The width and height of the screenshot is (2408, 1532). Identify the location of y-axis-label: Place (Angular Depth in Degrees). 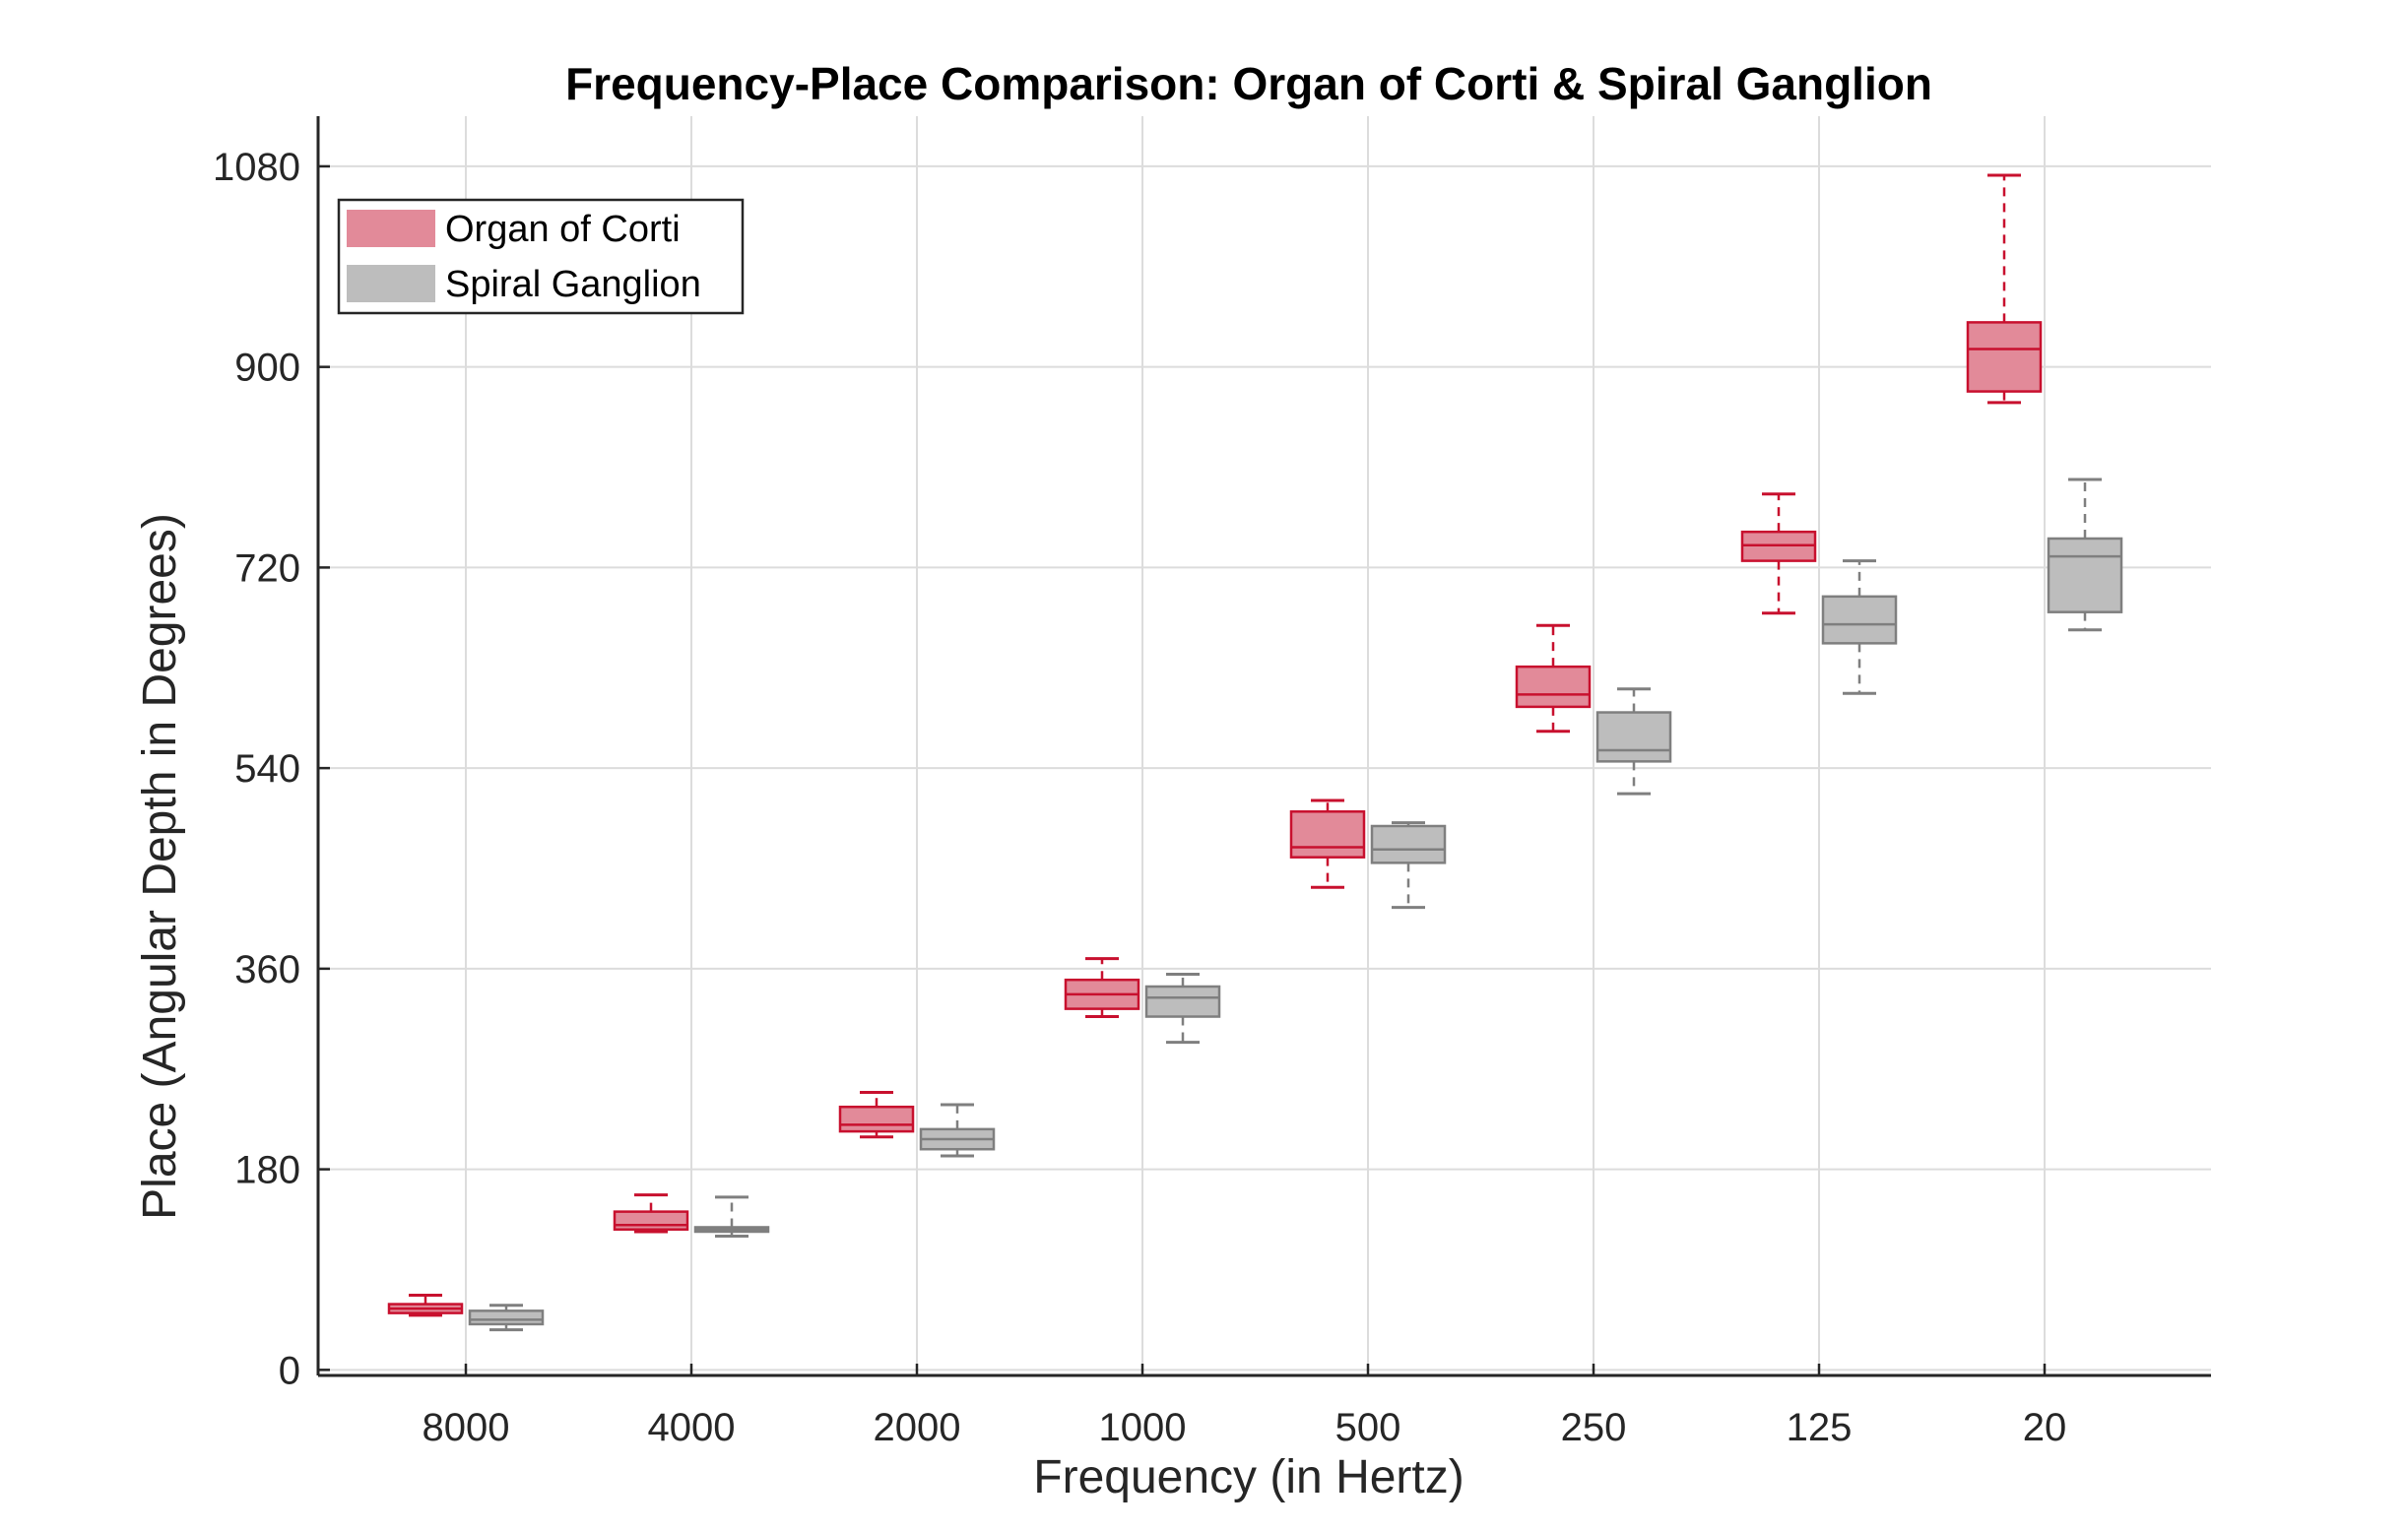
(160, 866).